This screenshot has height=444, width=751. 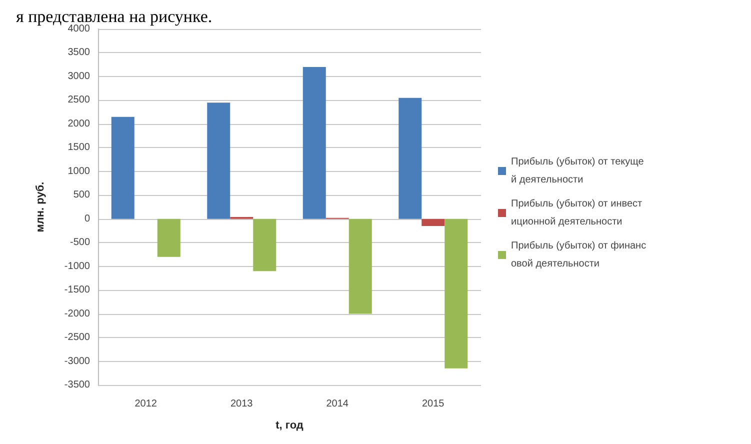 I want to click on y-tick-label: 4000, so click(x=79, y=29).